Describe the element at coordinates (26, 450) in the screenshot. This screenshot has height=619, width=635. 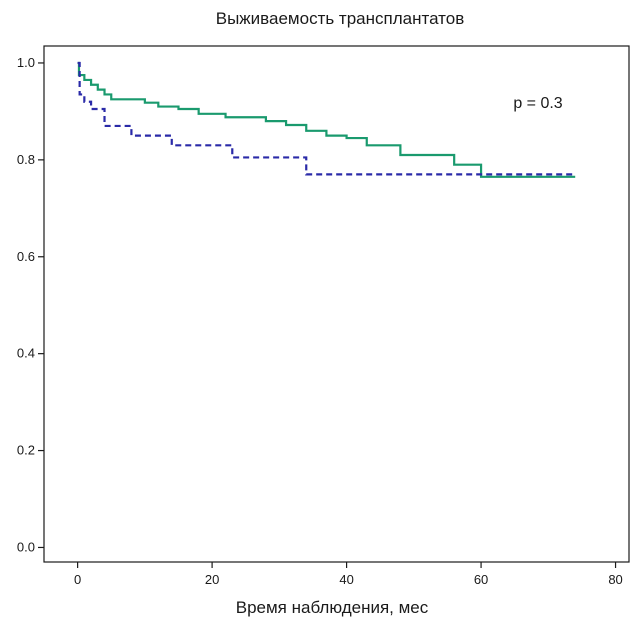
I see `y-tick-label: 0.2` at that location.